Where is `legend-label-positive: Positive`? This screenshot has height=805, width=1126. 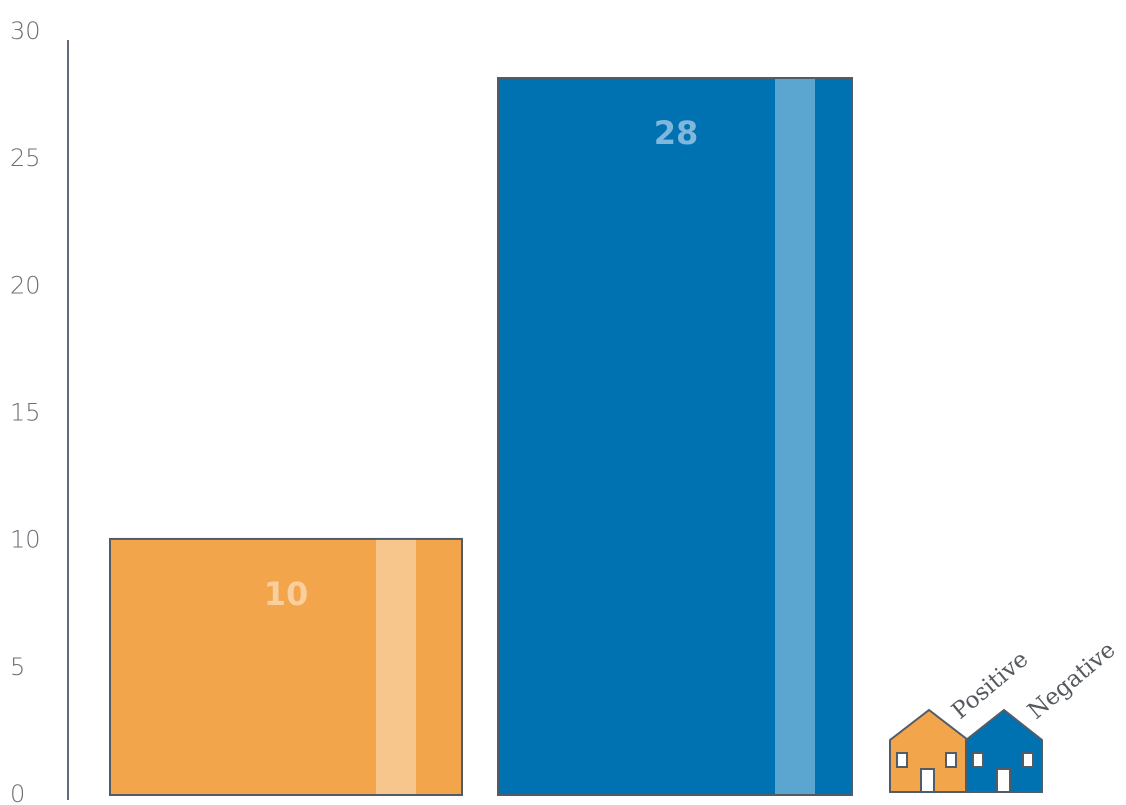 legend-label-positive: Positive is located at coordinates (990, 685).